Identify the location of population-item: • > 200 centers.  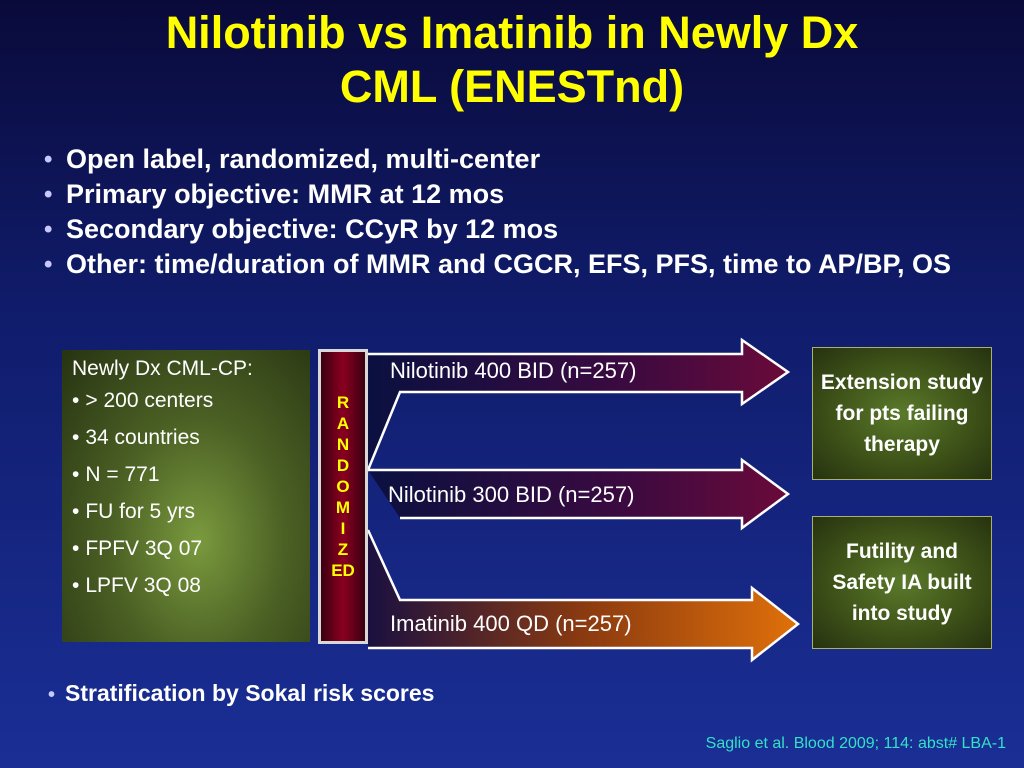
(186, 401).